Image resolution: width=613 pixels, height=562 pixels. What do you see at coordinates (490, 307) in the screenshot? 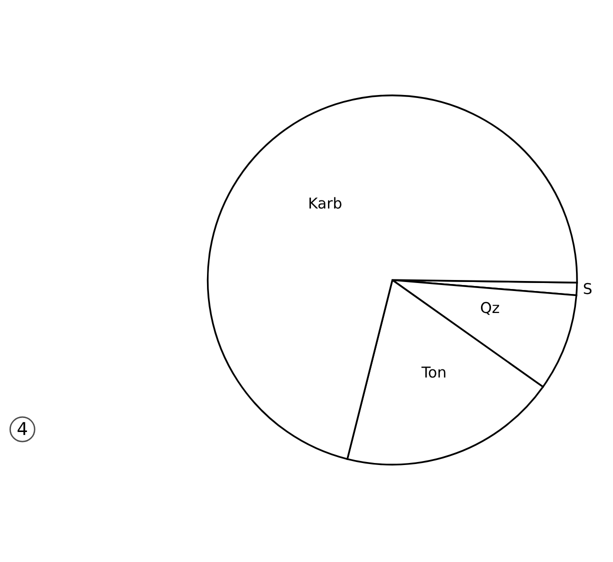
I see `slice-label: Qz` at bounding box center [490, 307].